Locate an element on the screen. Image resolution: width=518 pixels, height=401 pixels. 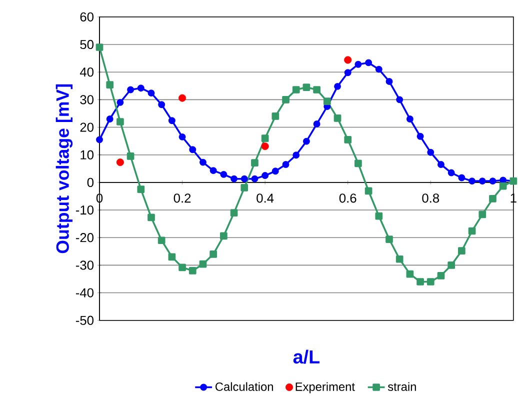
y-tick-label: 10 is located at coordinates (87, 155).